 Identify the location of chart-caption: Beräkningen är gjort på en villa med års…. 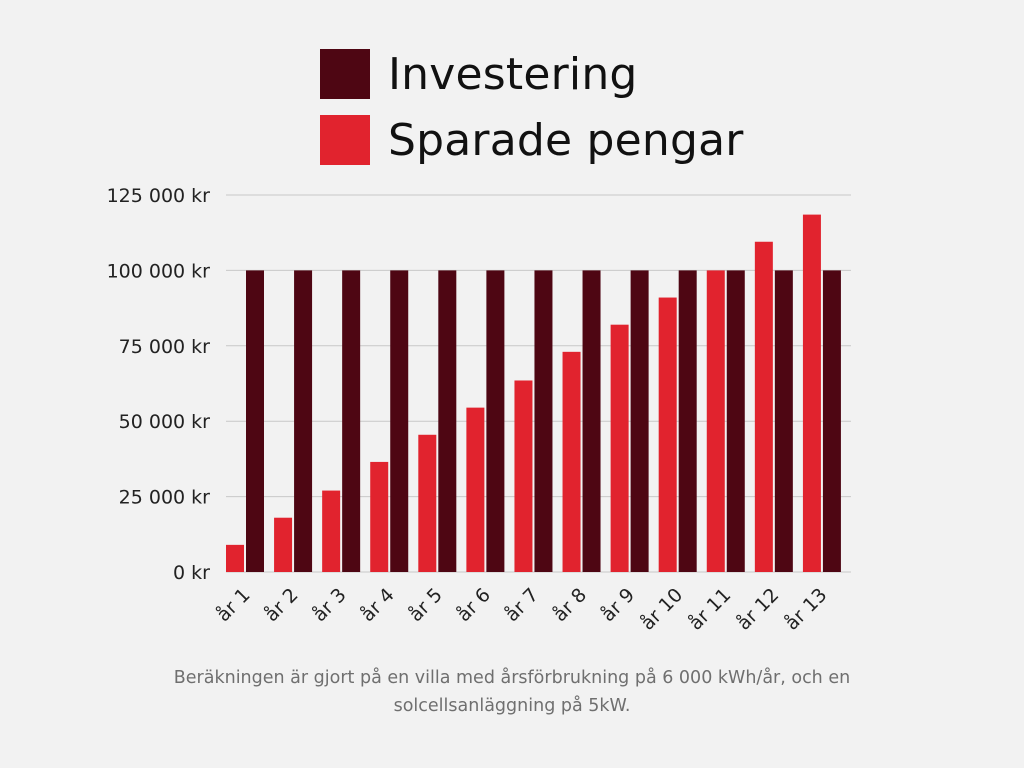
(512, 692).